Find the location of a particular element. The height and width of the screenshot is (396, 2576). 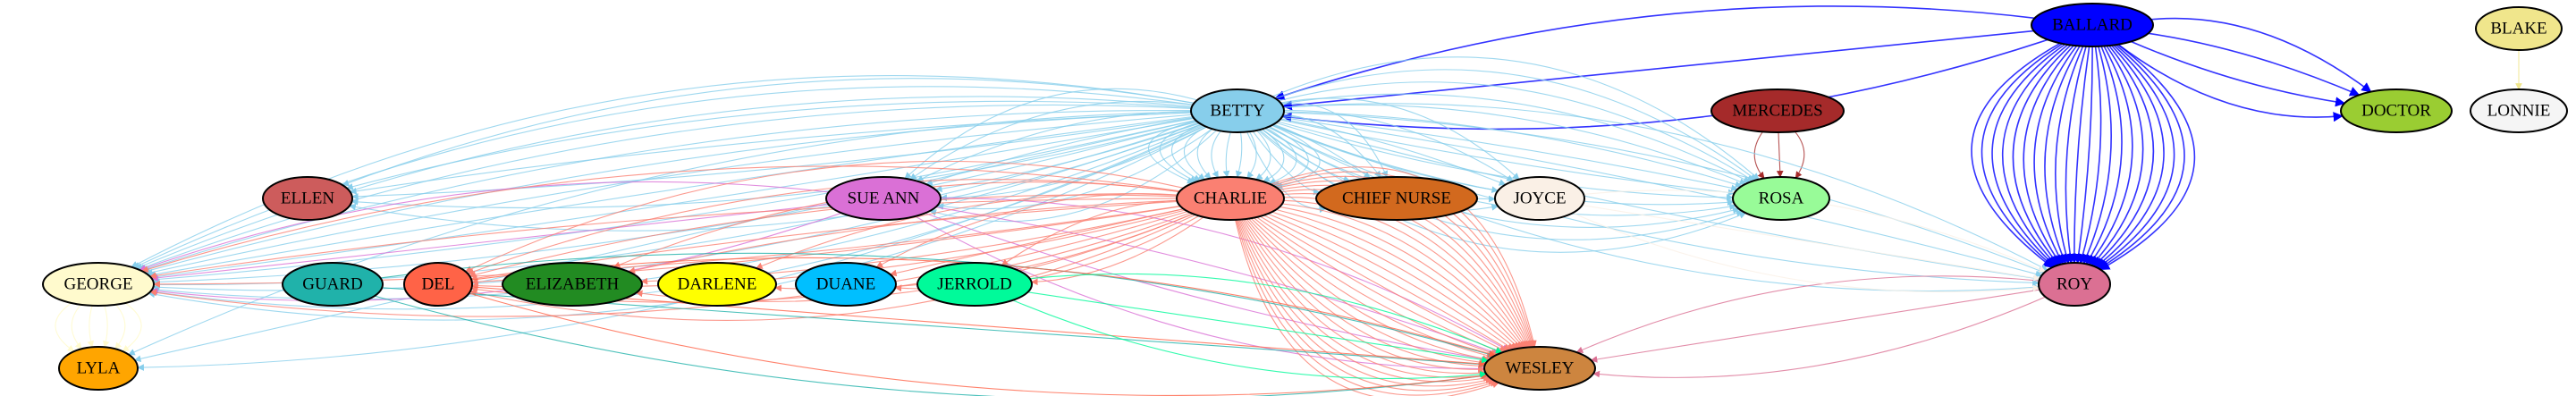

node-wesley: WESLEY is located at coordinates (1539, 369).